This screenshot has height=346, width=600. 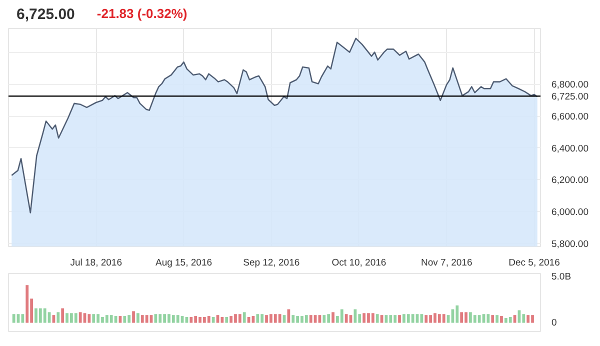 I want to click on y-tick-label: 6,400.00, so click(x=570, y=148).